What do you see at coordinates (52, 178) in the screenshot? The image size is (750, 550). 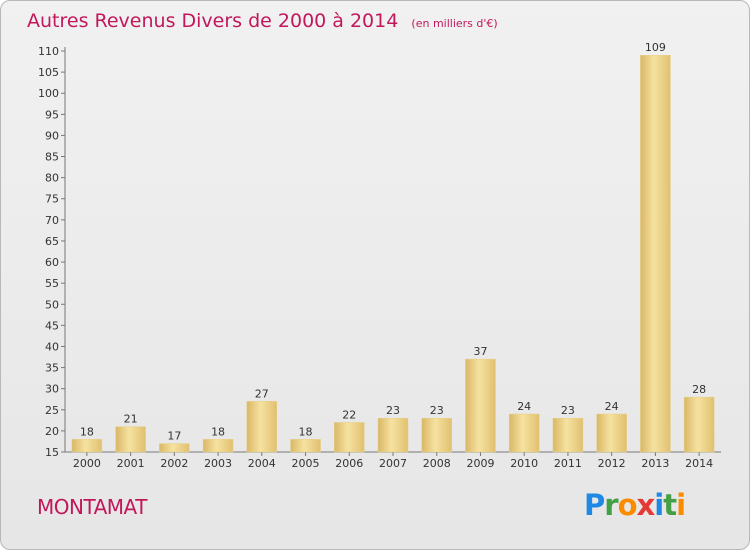 I see `y-tick-label: 80` at bounding box center [52, 178].